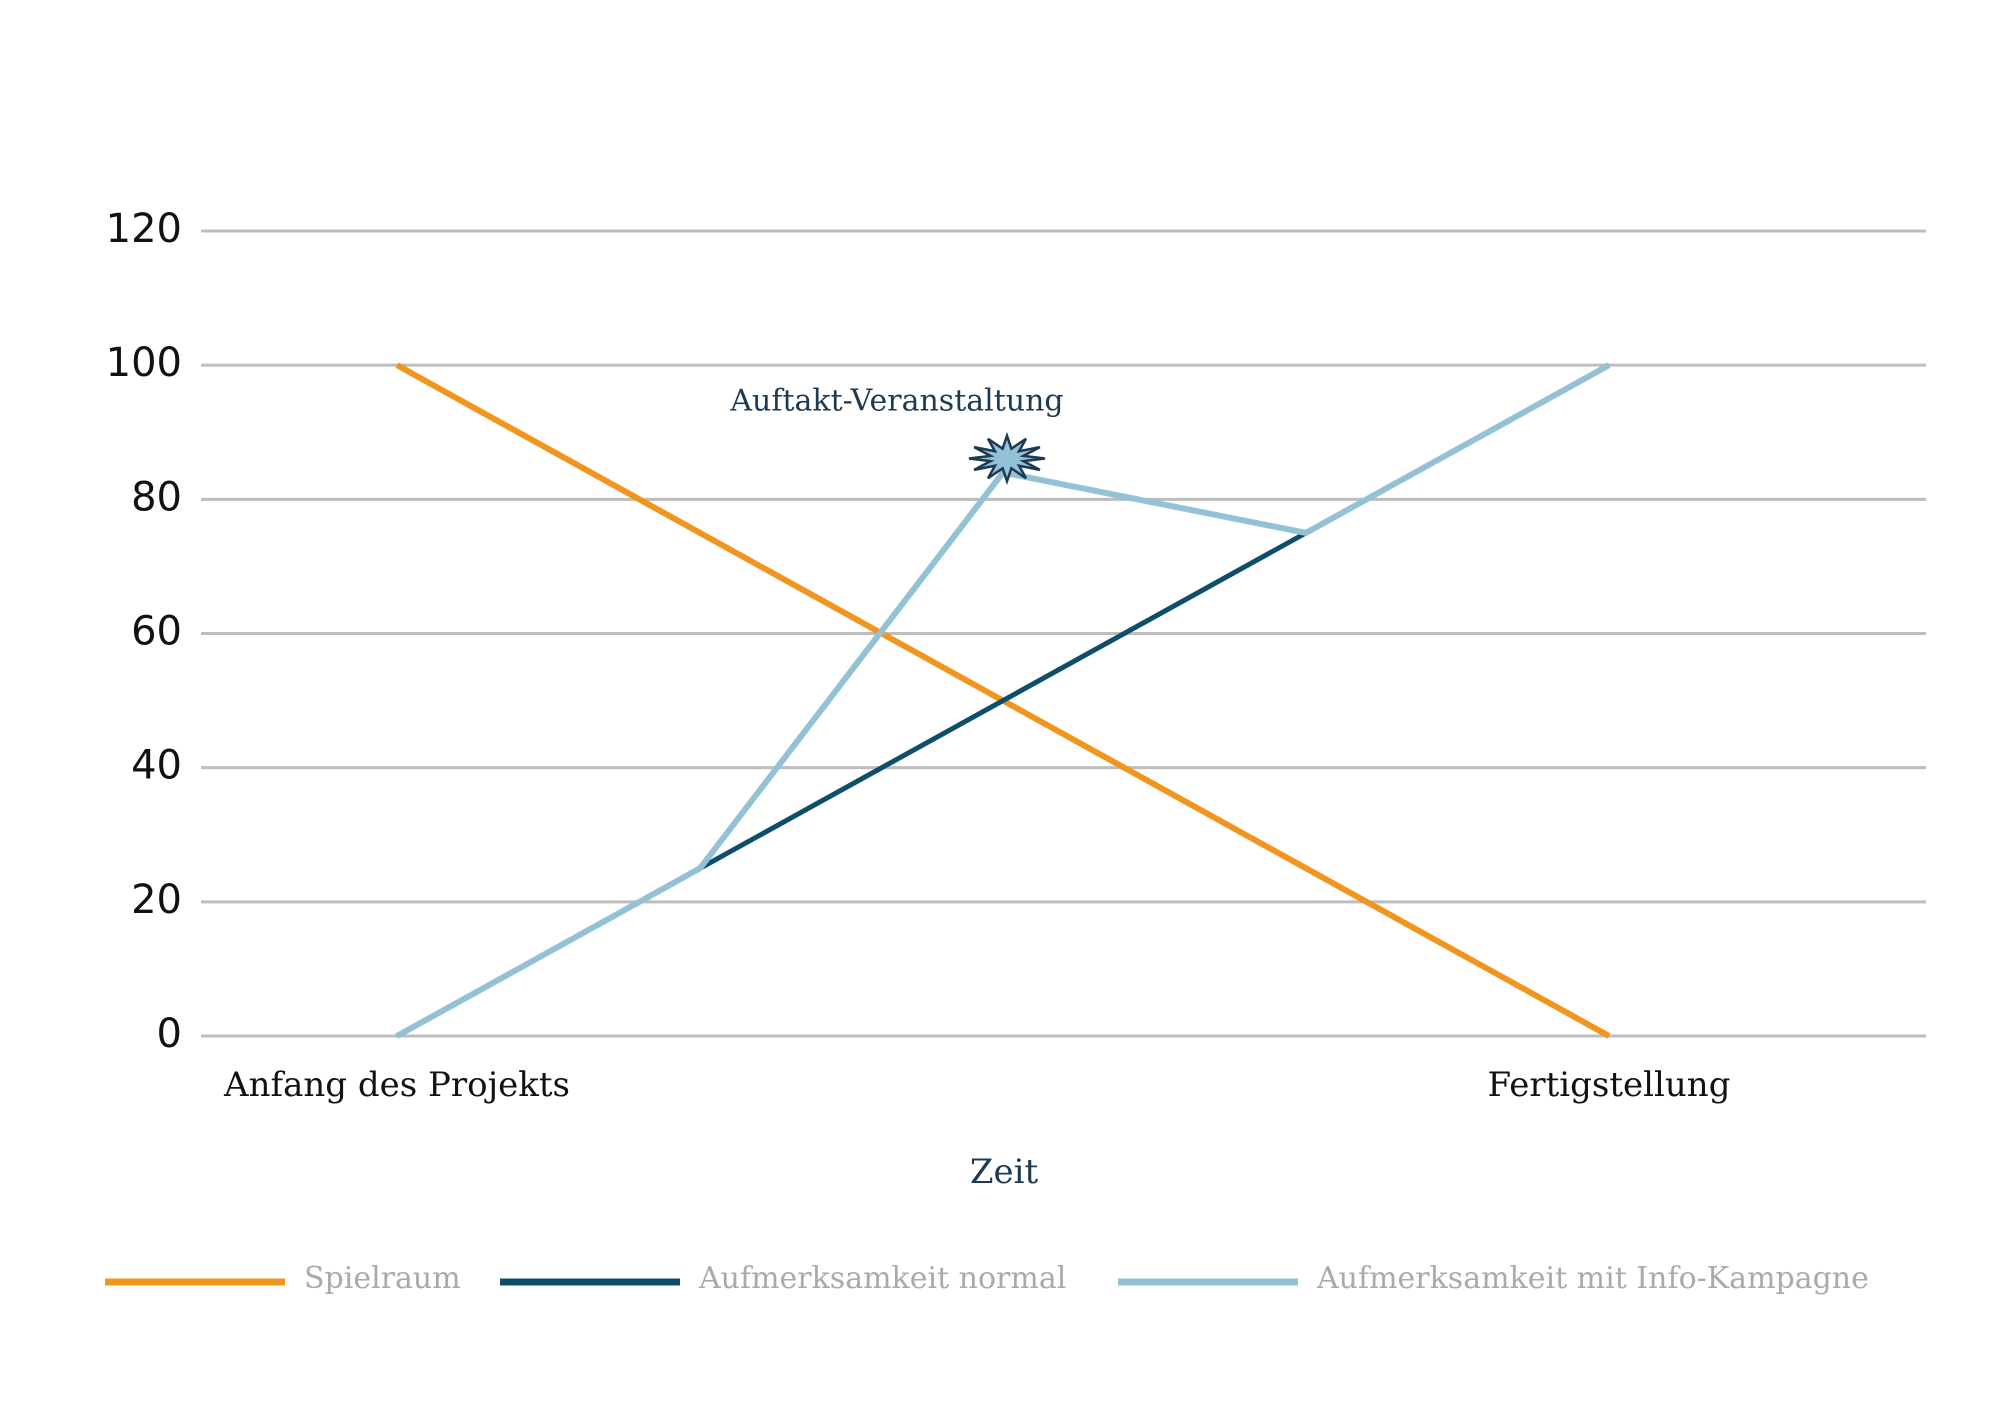 The image size is (2000, 1414). I want to click on y-tick-label: 120, so click(144, 229).